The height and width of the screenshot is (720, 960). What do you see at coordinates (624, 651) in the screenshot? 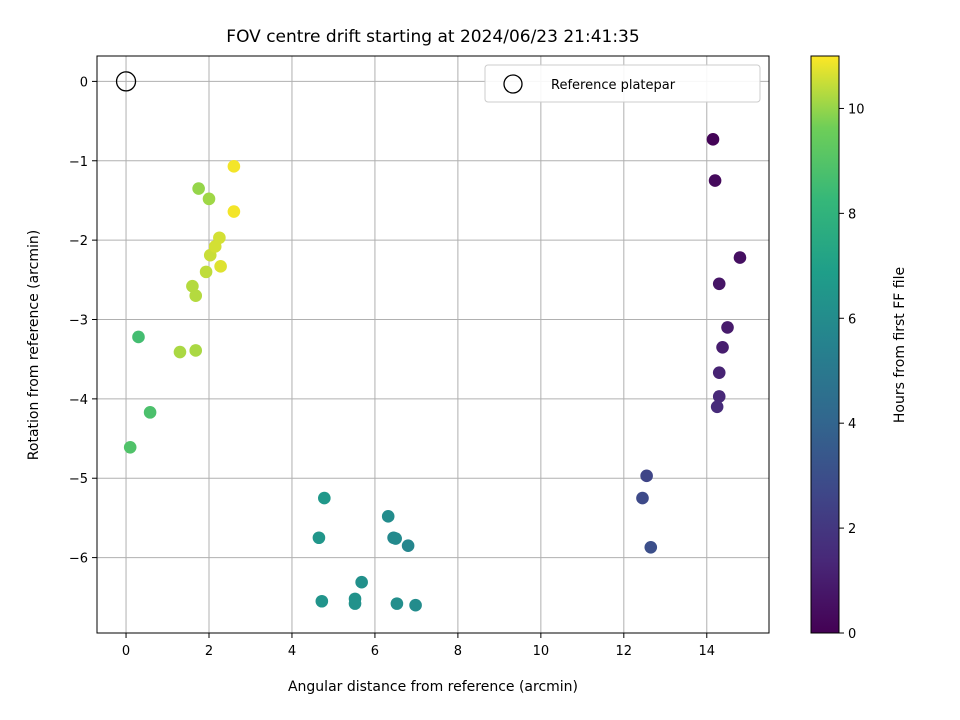
I see `x-tick-label: 12` at bounding box center [624, 651].